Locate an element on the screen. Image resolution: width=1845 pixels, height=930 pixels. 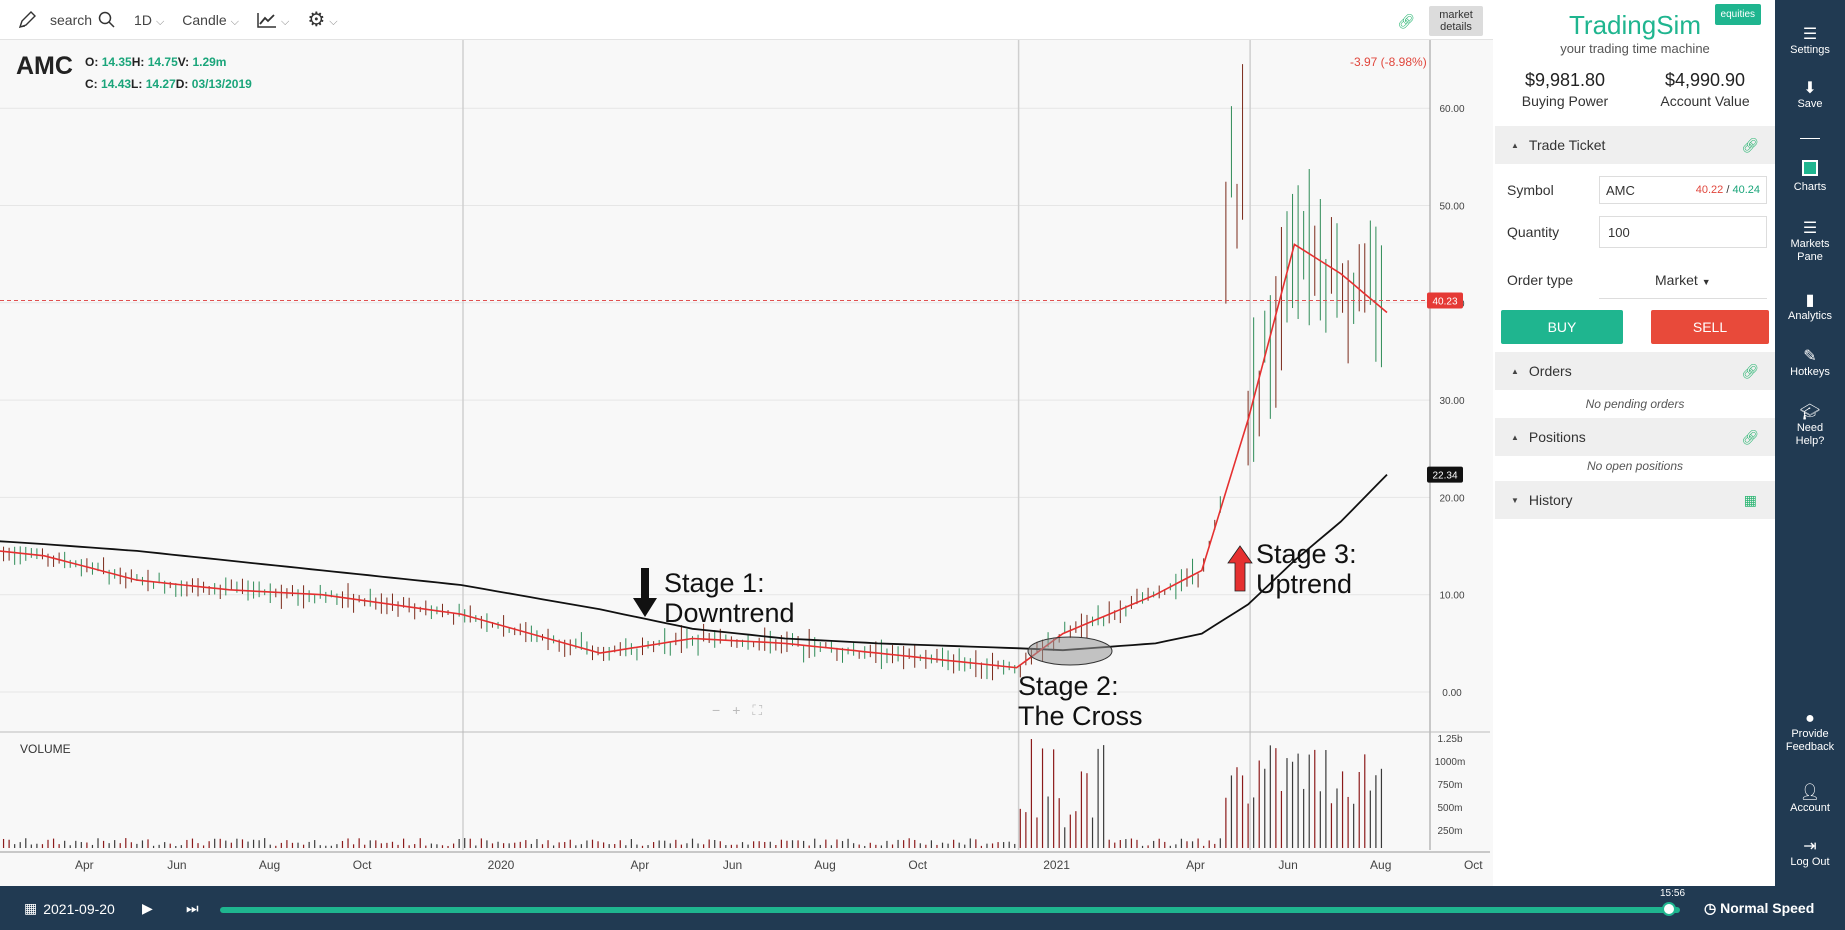
sidebar-label: Analytics is located at coordinates (1810, 316).